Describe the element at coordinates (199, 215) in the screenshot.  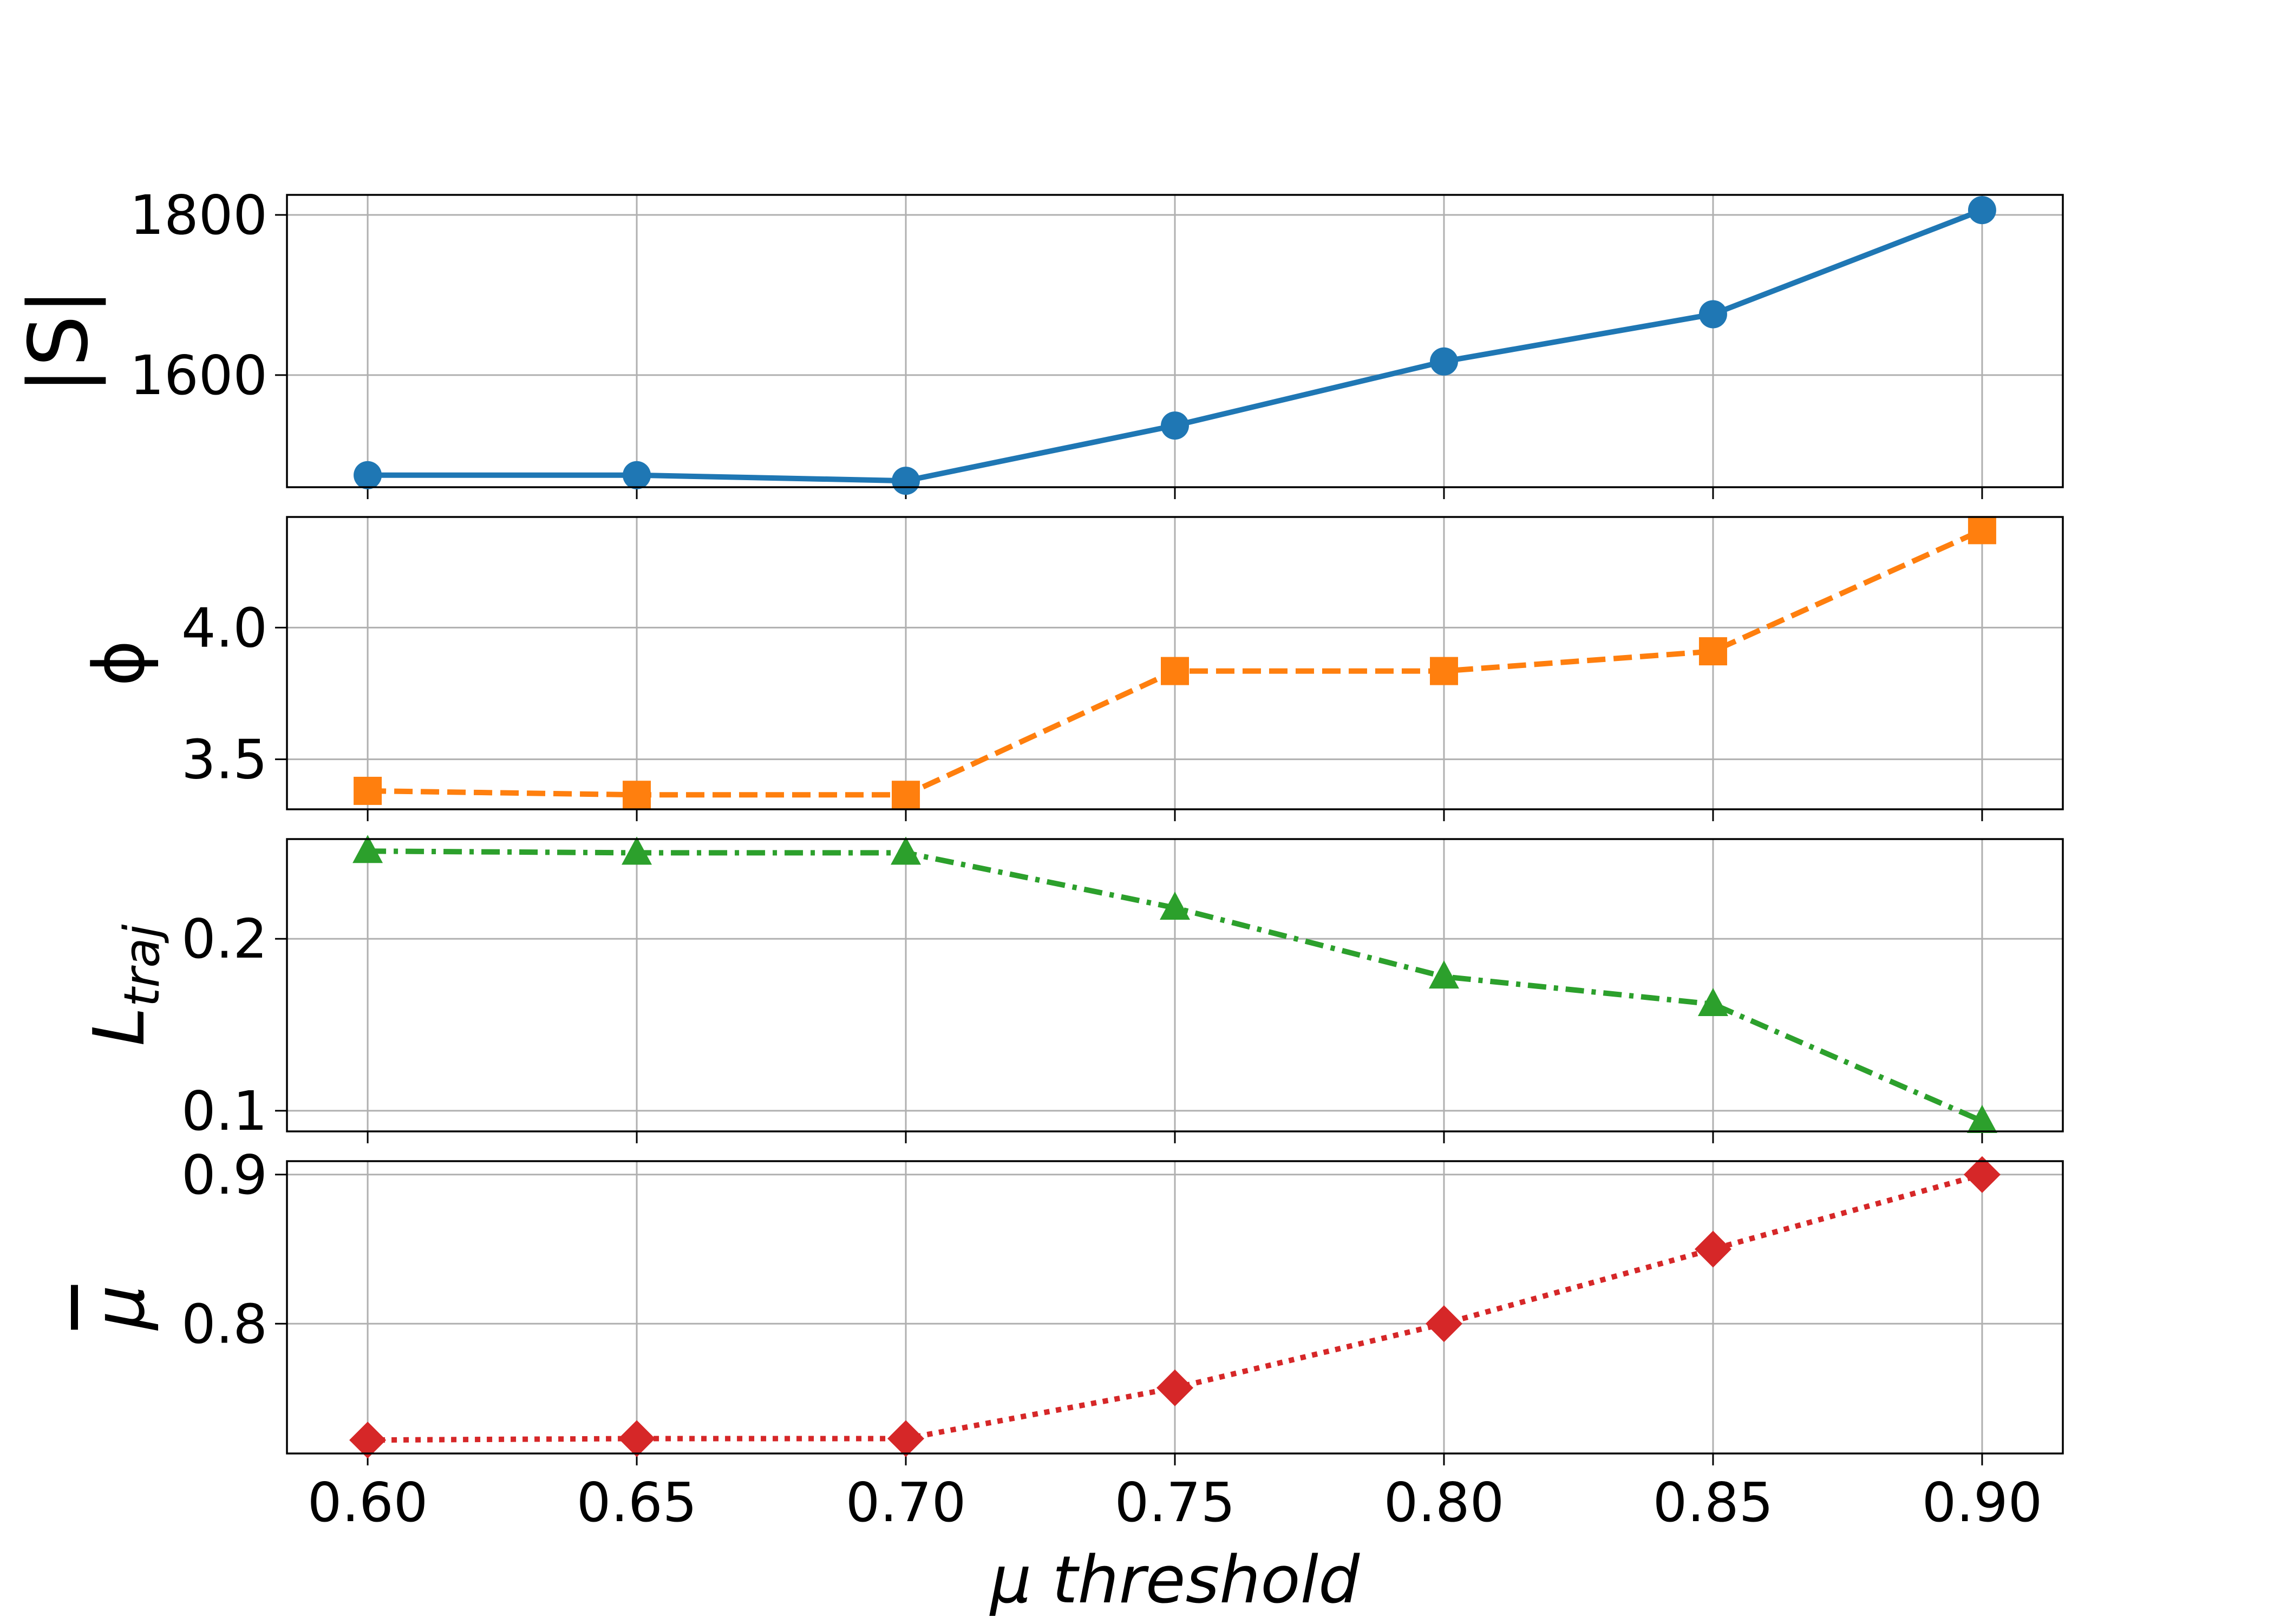
I see `y-tick-label: 1800` at that location.